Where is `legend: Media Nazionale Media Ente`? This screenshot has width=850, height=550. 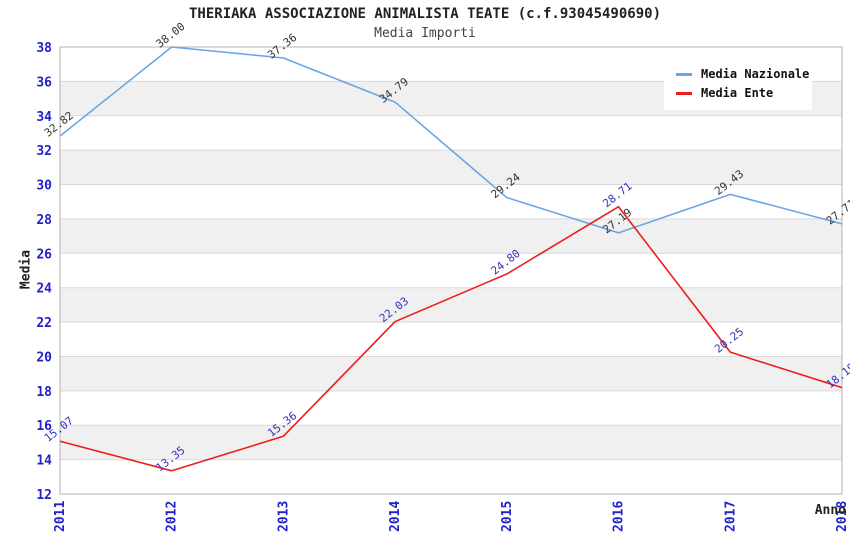
legend: Media Nazionale Media Ente is located at coordinates (738, 83).